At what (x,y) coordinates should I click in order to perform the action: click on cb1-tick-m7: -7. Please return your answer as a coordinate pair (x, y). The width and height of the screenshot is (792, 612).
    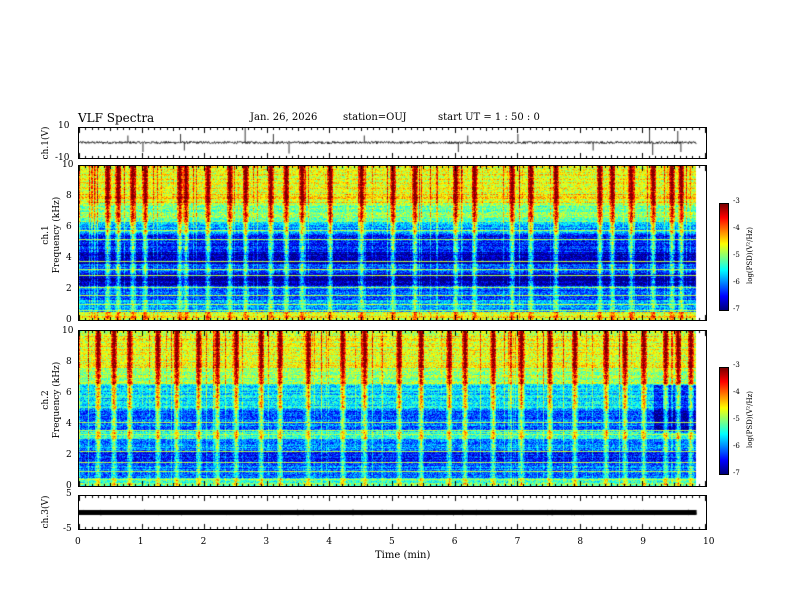
    Looking at the image, I should click on (736, 309).